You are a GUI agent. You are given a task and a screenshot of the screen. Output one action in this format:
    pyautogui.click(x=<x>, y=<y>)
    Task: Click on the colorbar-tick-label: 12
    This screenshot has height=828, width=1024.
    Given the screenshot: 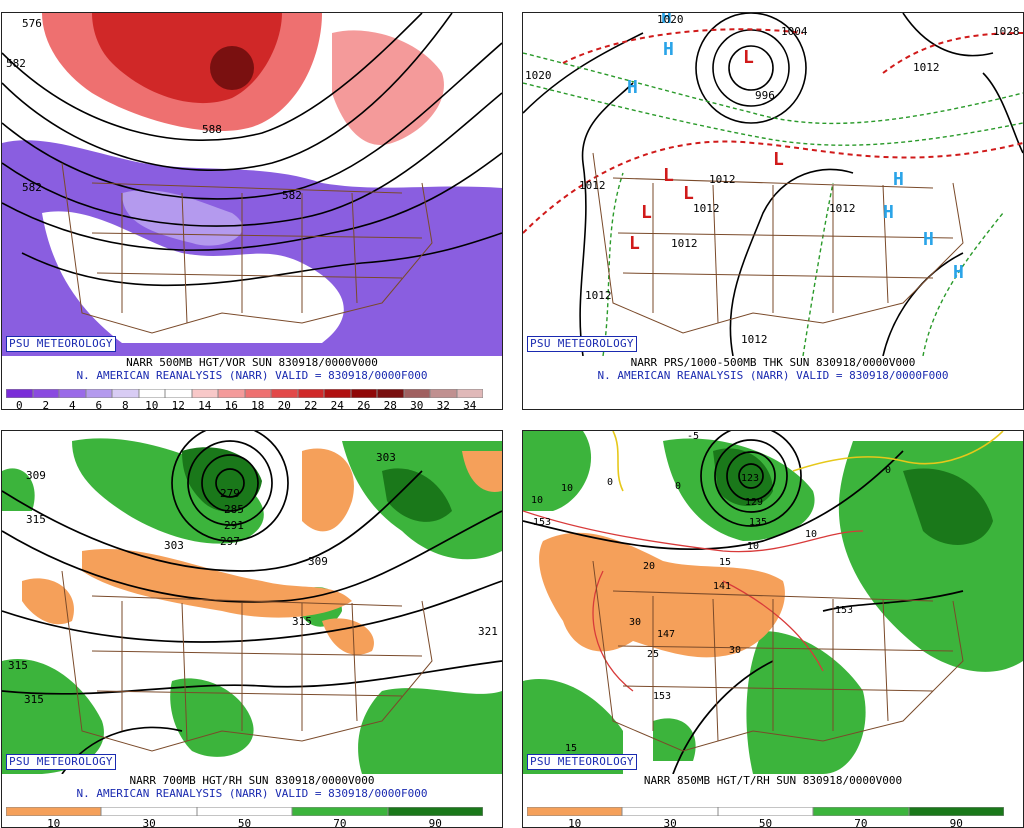 What is the action you would take?
    pyautogui.click(x=178, y=404)
    